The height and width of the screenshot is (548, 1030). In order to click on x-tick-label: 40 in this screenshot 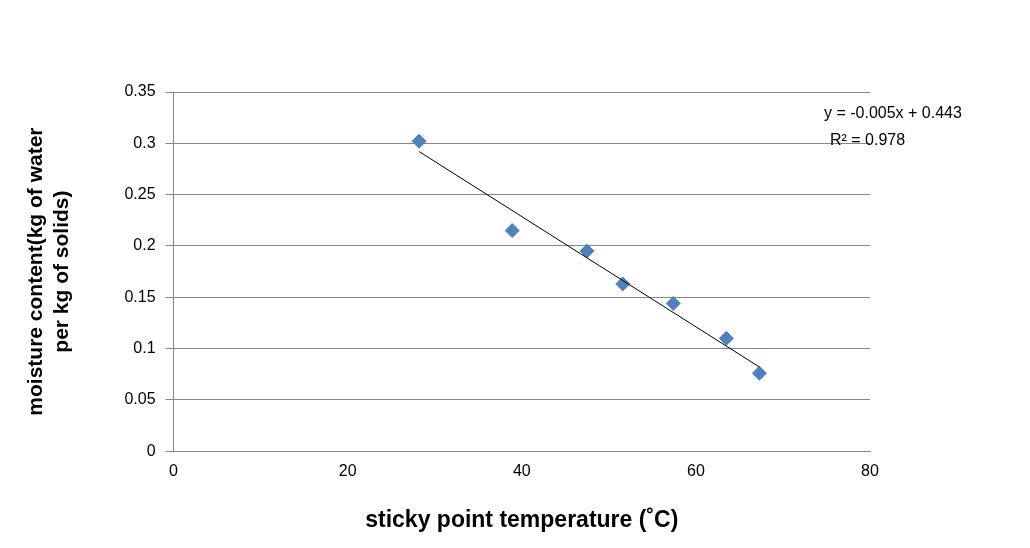, I will do `click(521, 471)`.